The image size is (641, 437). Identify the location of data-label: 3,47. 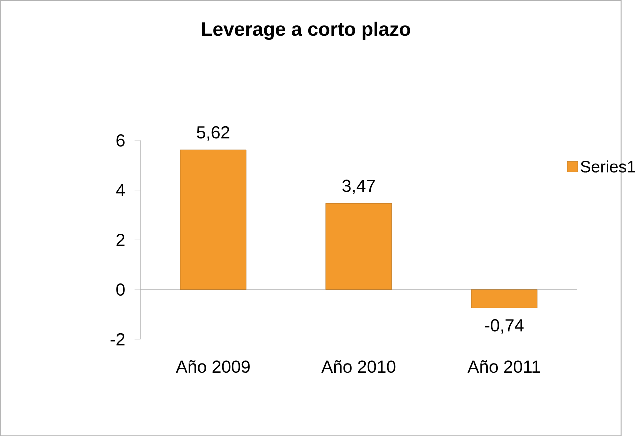
(359, 187).